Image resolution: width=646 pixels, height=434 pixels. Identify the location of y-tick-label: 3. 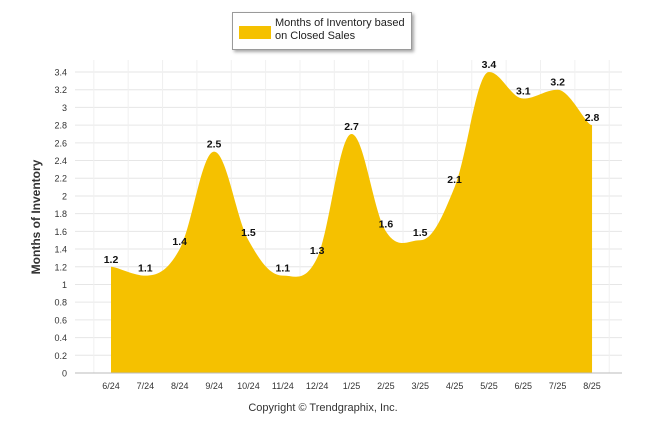
(64, 108).